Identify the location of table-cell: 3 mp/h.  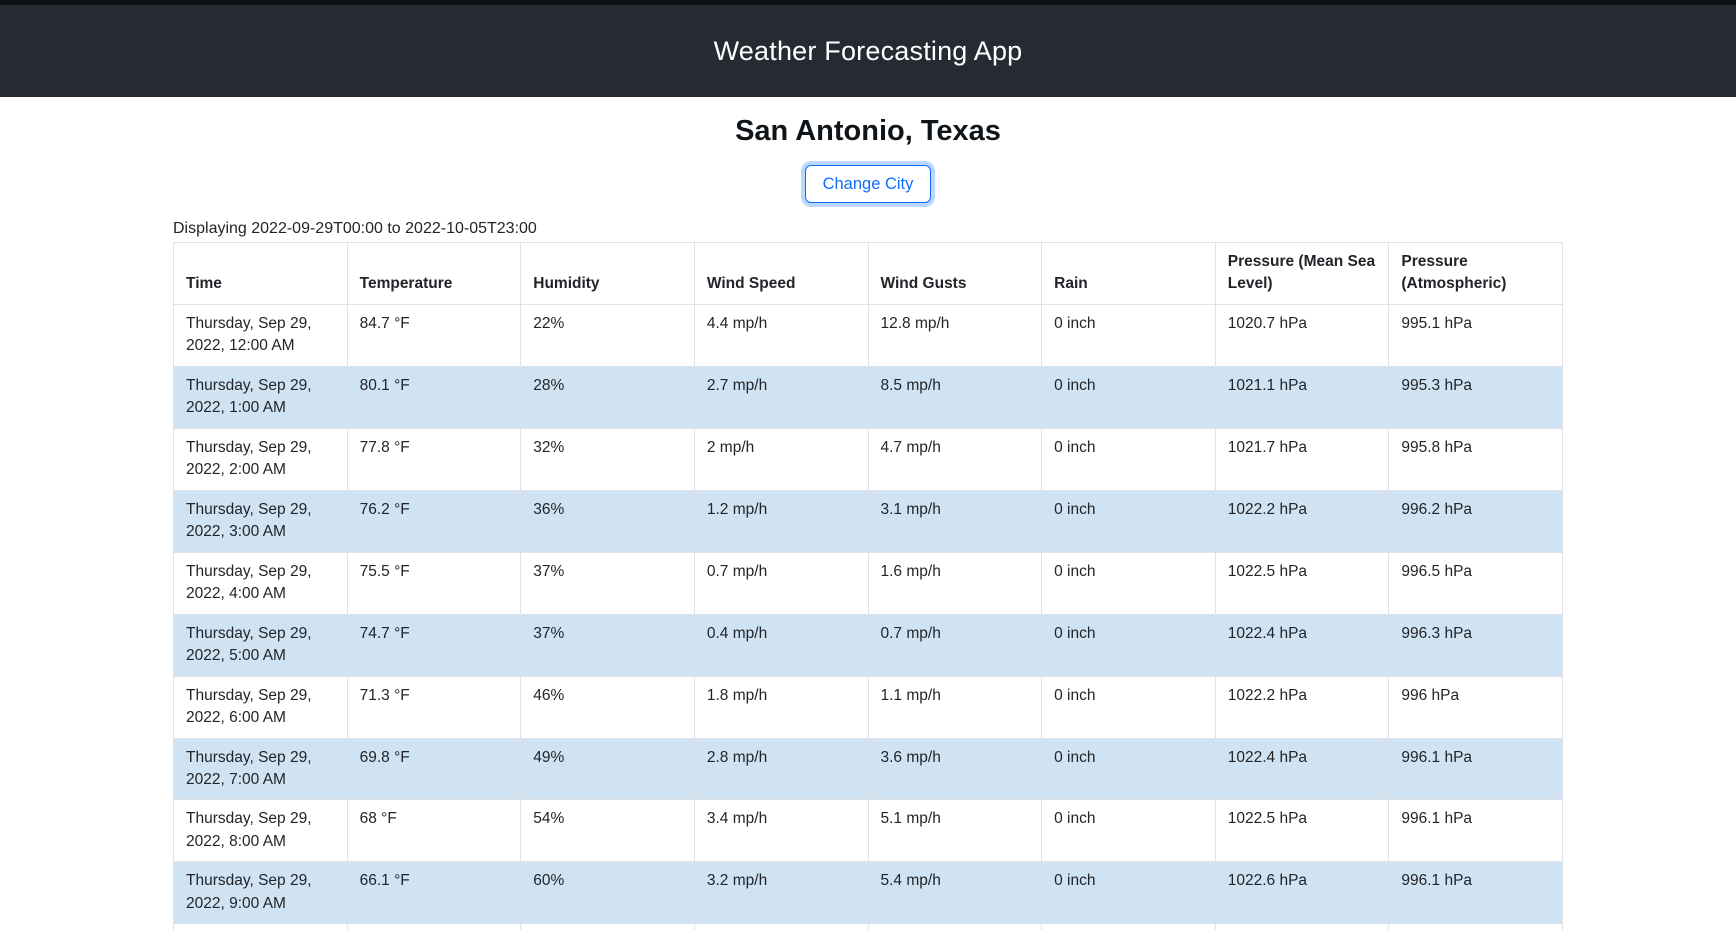
(781, 926).